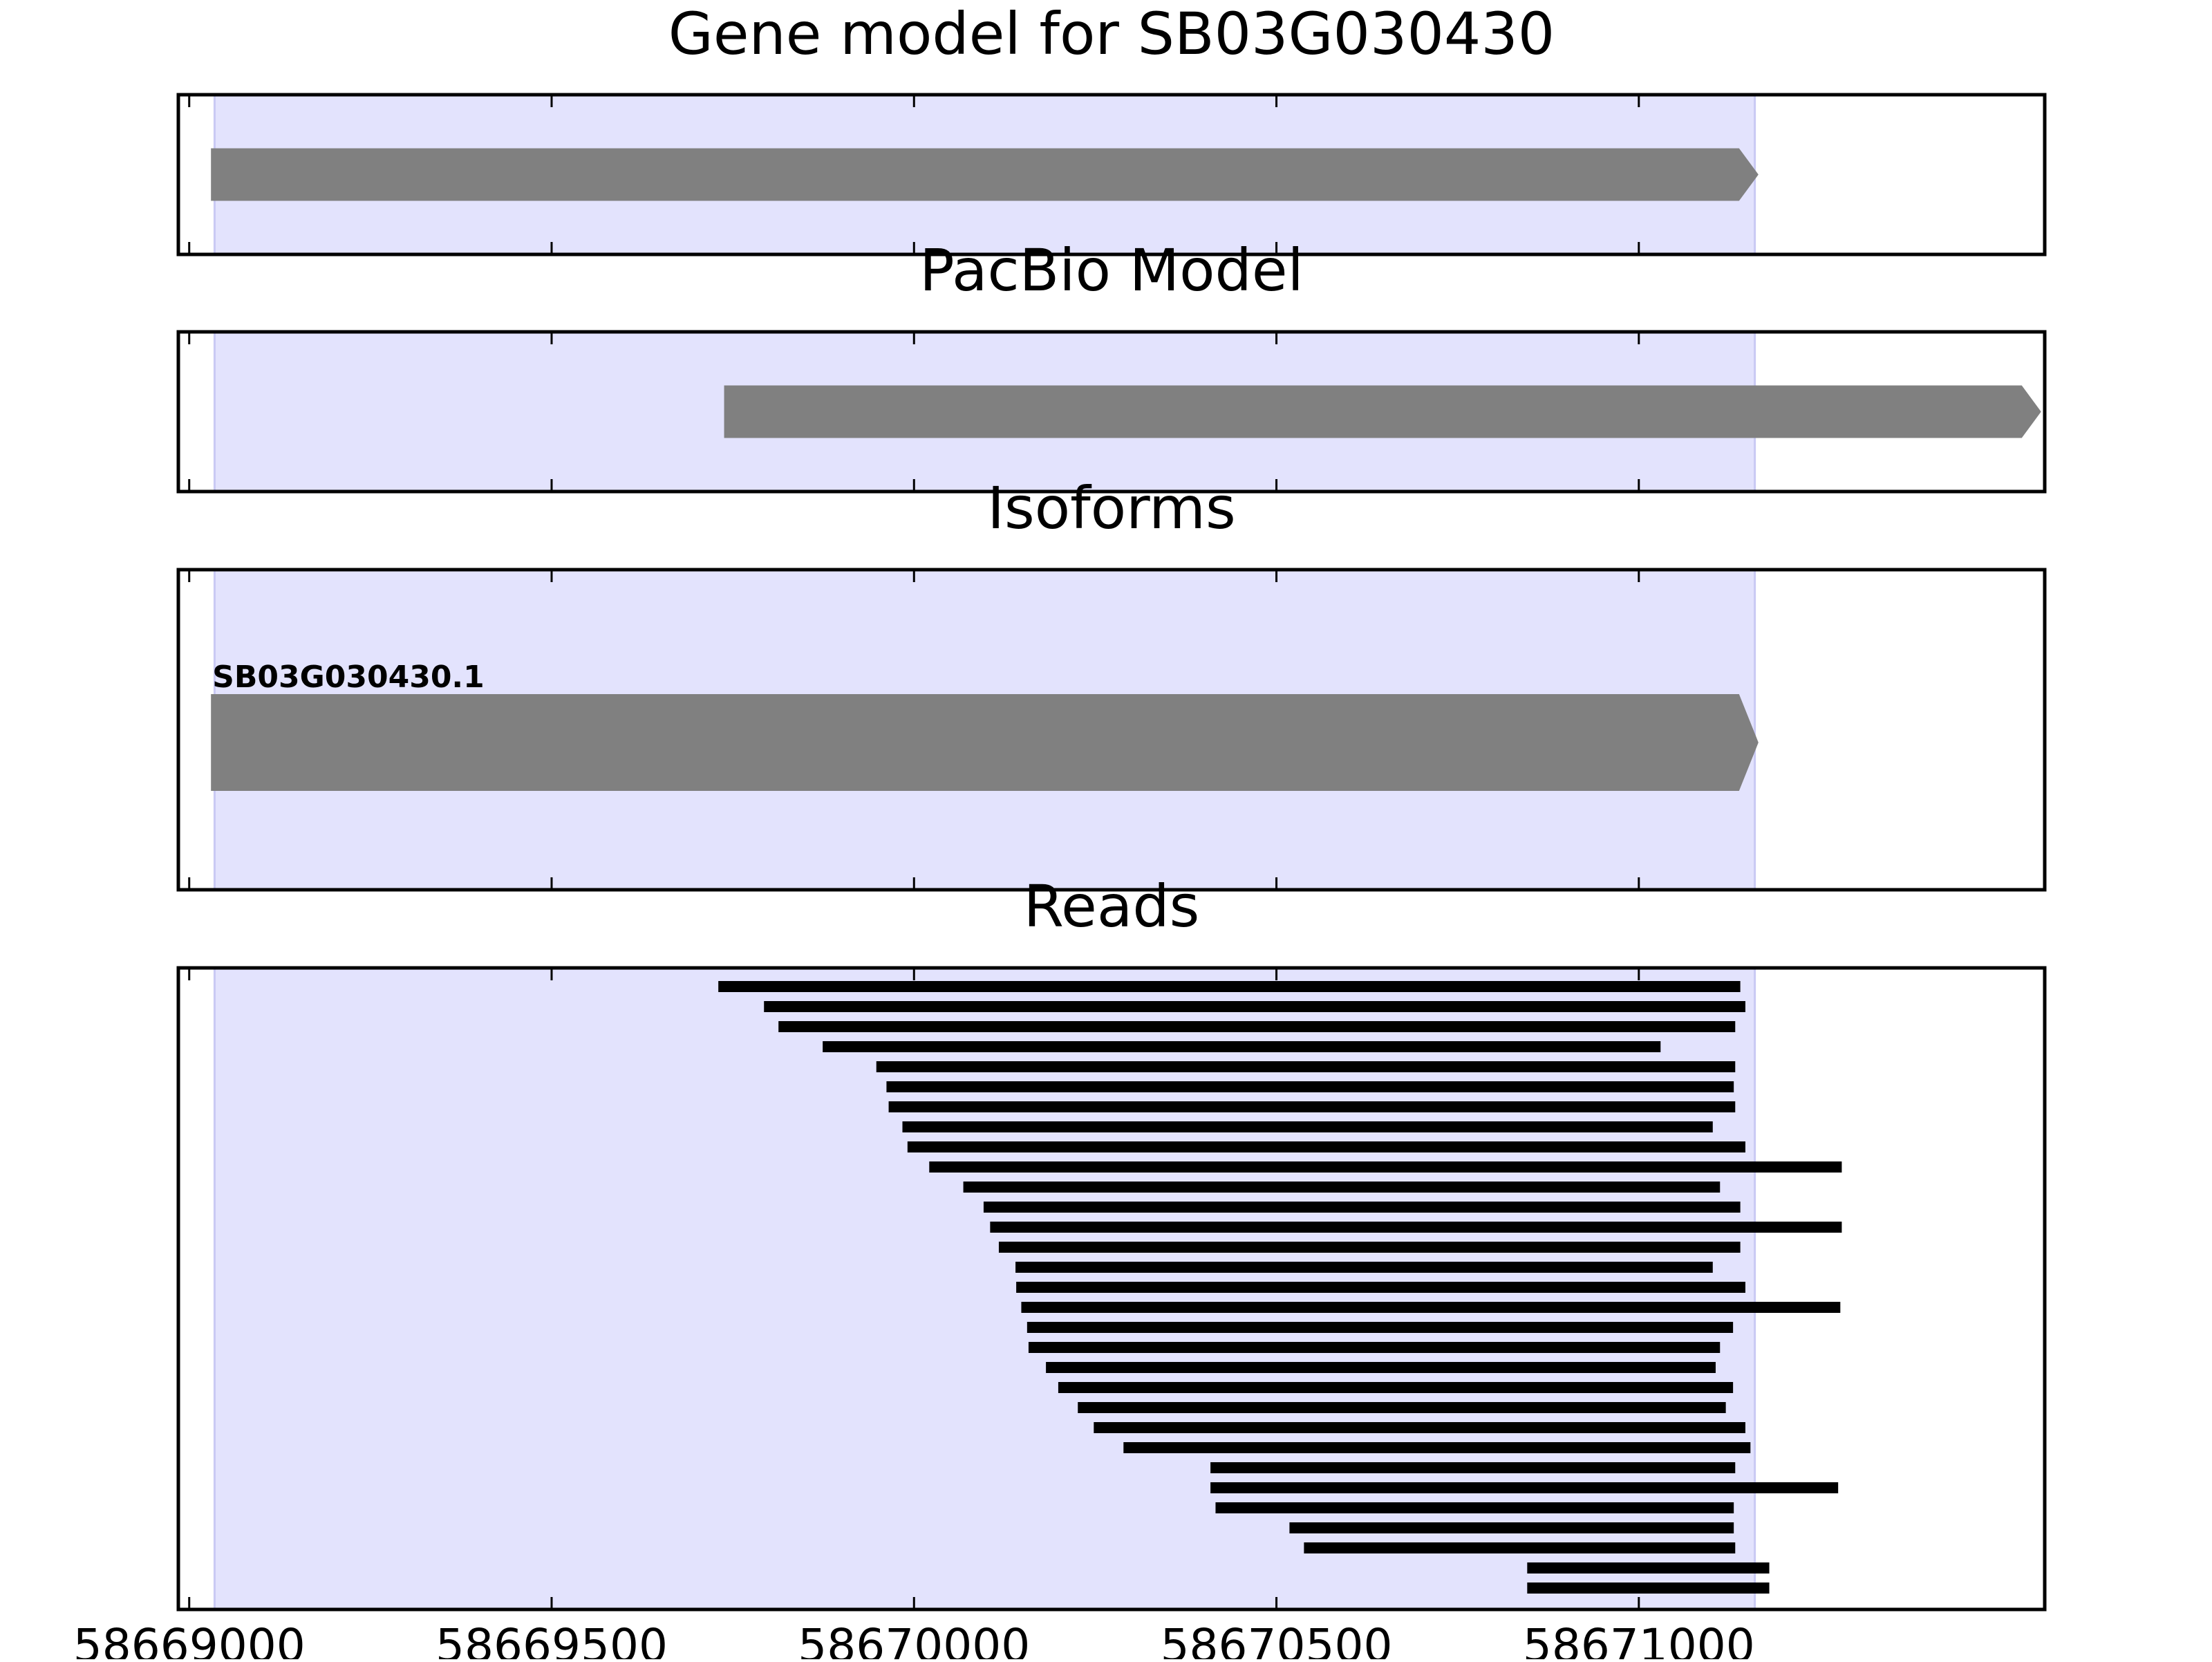 The image size is (2212, 1662). I want to click on x-tick-label: 58671000, so click(1639, 1639).